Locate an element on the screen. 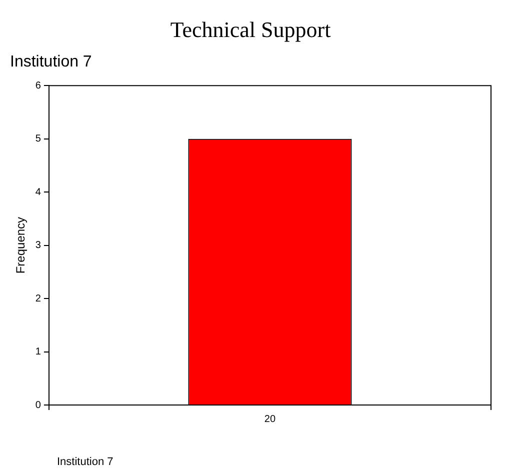  y-tick-label: 0 is located at coordinates (38, 405).